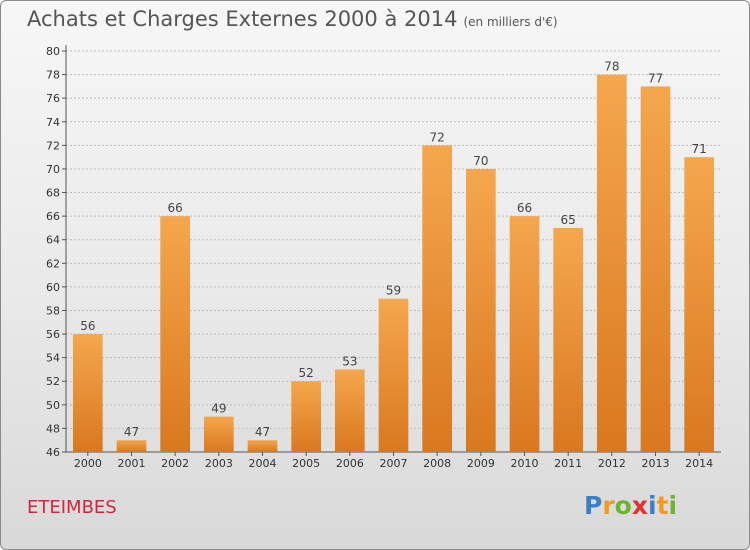 Image resolution: width=750 pixels, height=550 pixels. What do you see at coordinates (53, 428) in the screenshot?
I see `y-tick-label: 48` at bounding box center [53, 428].